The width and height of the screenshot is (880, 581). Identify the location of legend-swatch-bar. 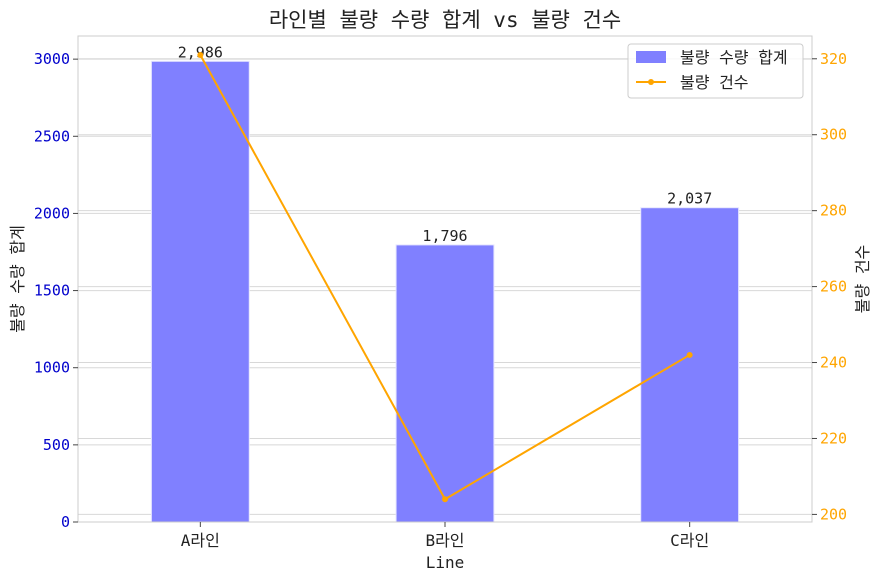
(651, 57).